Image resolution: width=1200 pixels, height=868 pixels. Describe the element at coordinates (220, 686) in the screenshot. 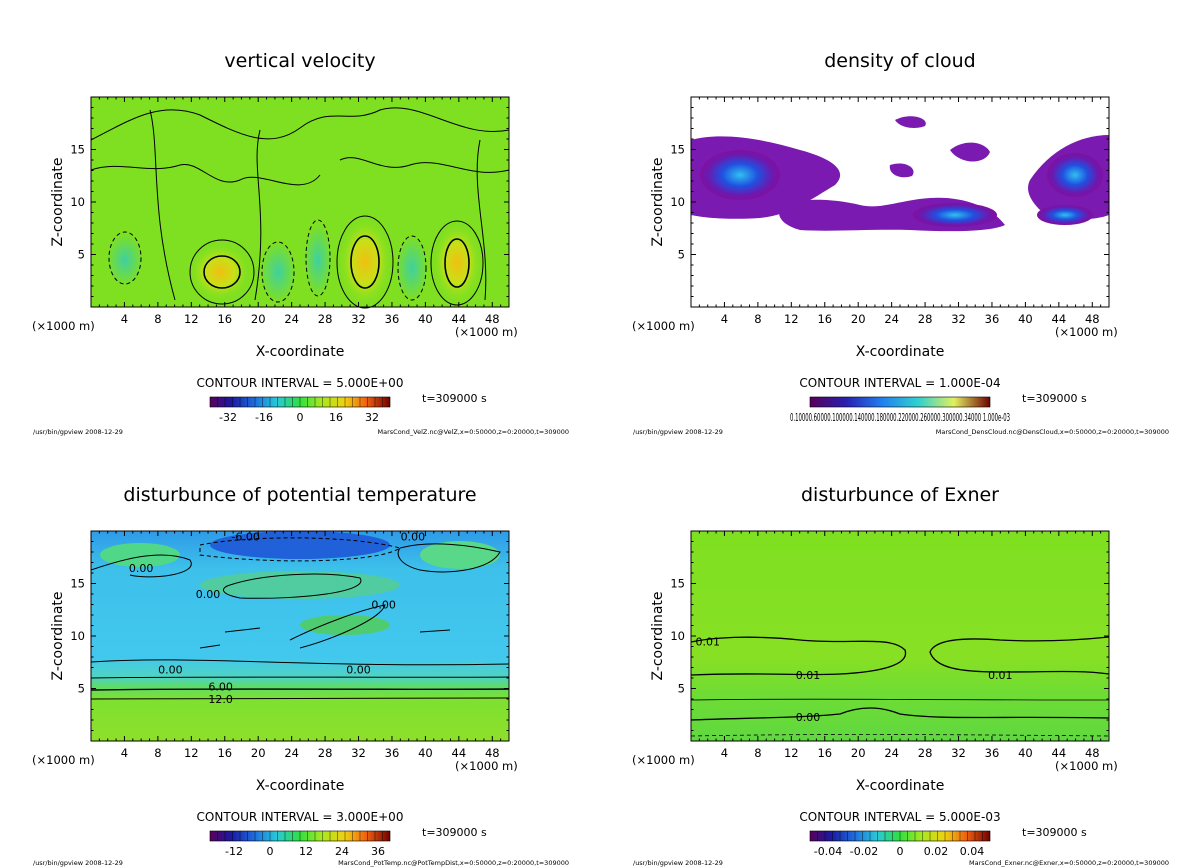

I see `contour-label: 6.00` at that location.